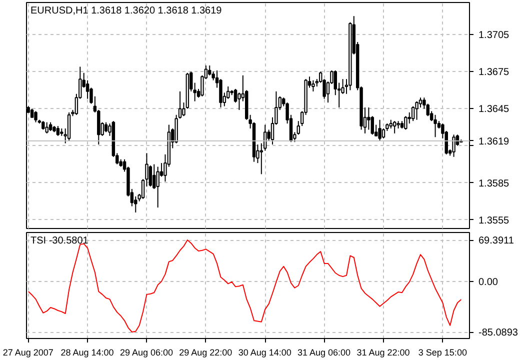  Describe the element at coordinates (494, 142) in the screenshot. I see `ref-line-label: 1.3619` at that location.